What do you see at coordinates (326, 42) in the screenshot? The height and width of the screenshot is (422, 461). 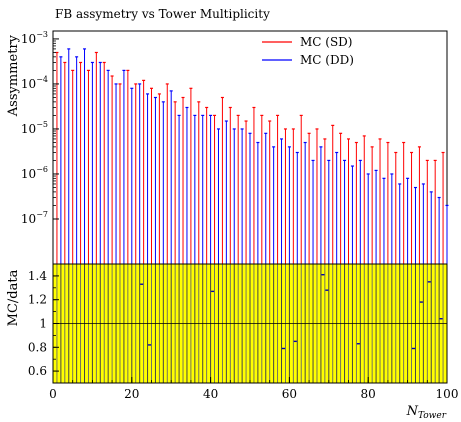 I see `legend-label: MC (SD)` at bounding box center [326, 42].